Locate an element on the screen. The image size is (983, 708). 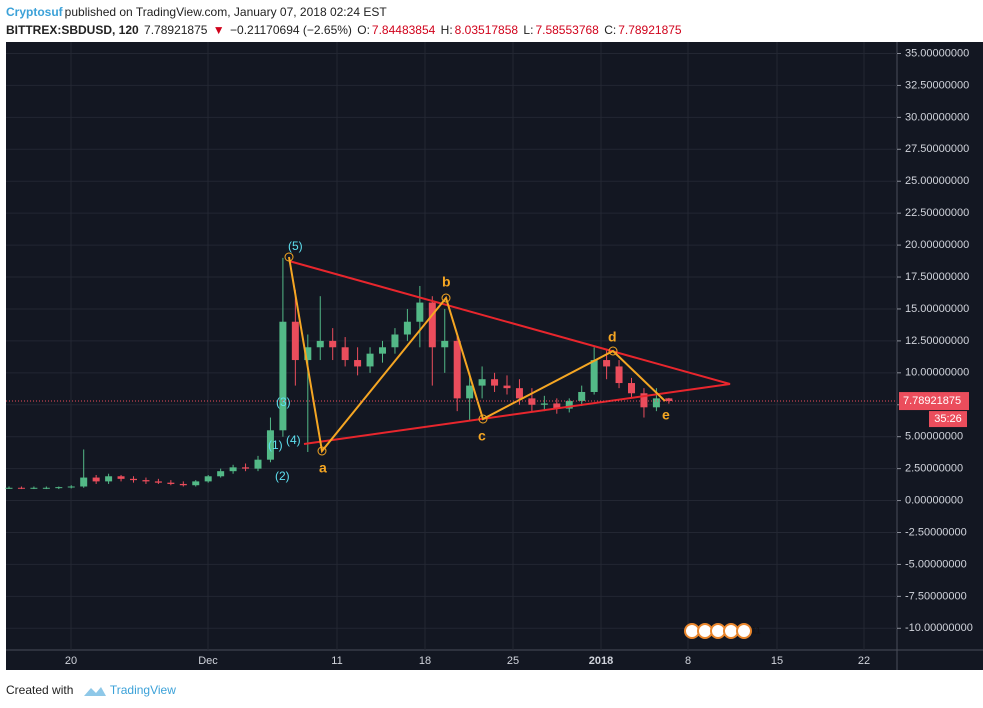
y-tick-label: 12.50000000 is located at coordinates (937, 341).